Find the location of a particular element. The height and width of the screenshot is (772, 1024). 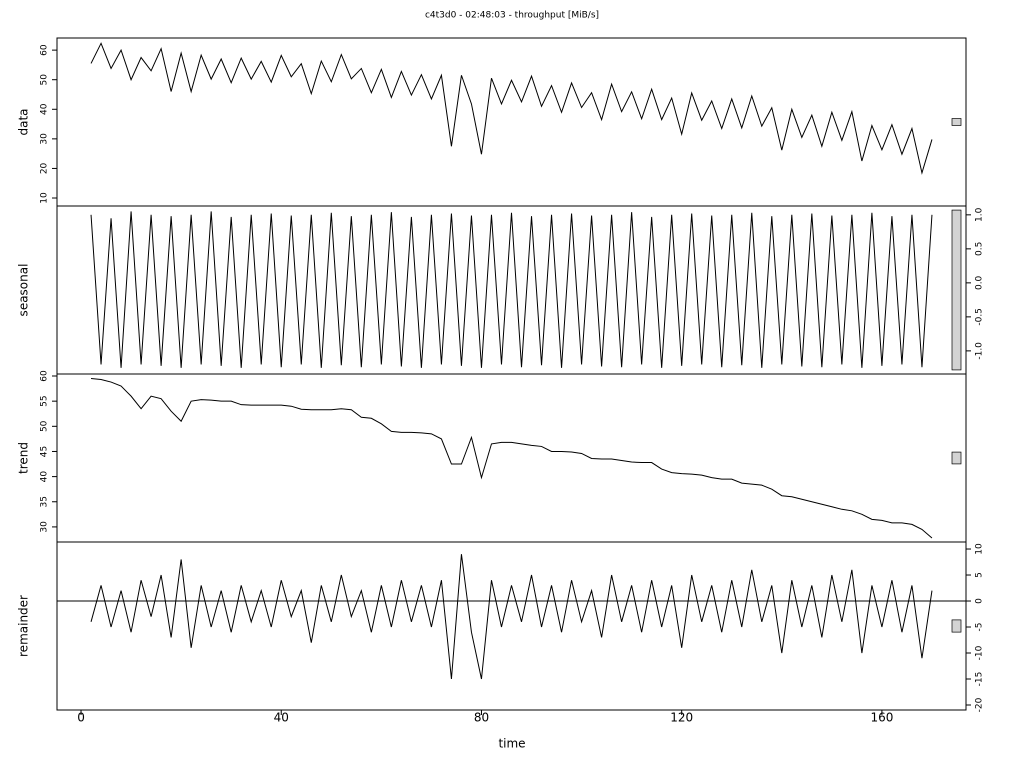

y-tick-label: -10 is located at coordinates (980, 652).